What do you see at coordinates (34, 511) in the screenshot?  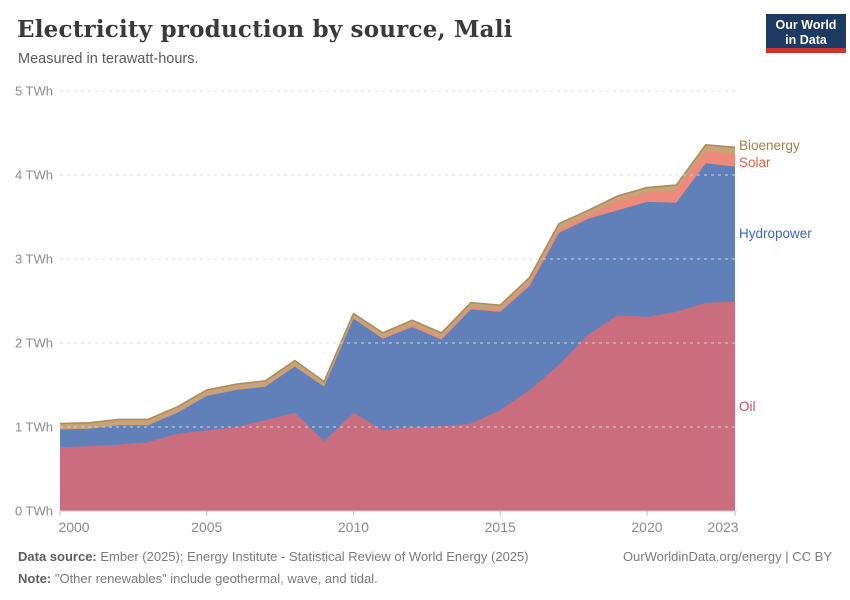 I see `y-axis-label: 0 TWh` at bounding box center [34, 511].